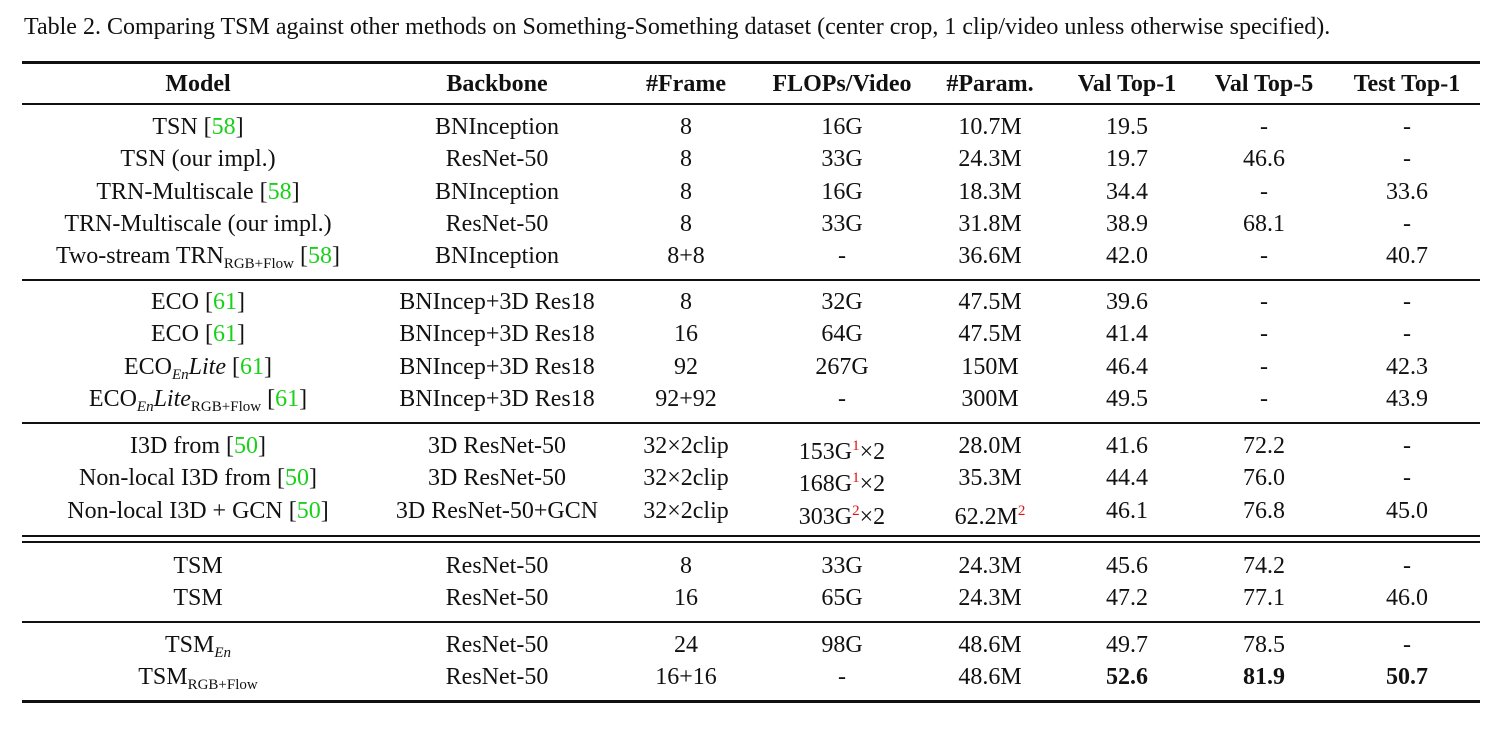 This screenshot has height=730, width=1510. What do you see at coordinates (1127, 302) in the screenshot?
I see `table-cell: 39.6` at bounding box center [1127, 302].